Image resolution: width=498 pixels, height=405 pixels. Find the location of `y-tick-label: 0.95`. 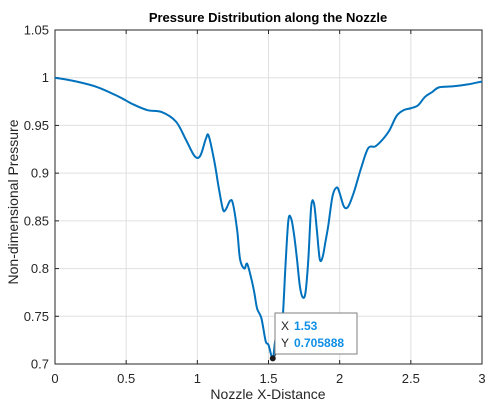

y-tick-label: 0.95 is located at coordinates (36, 125).